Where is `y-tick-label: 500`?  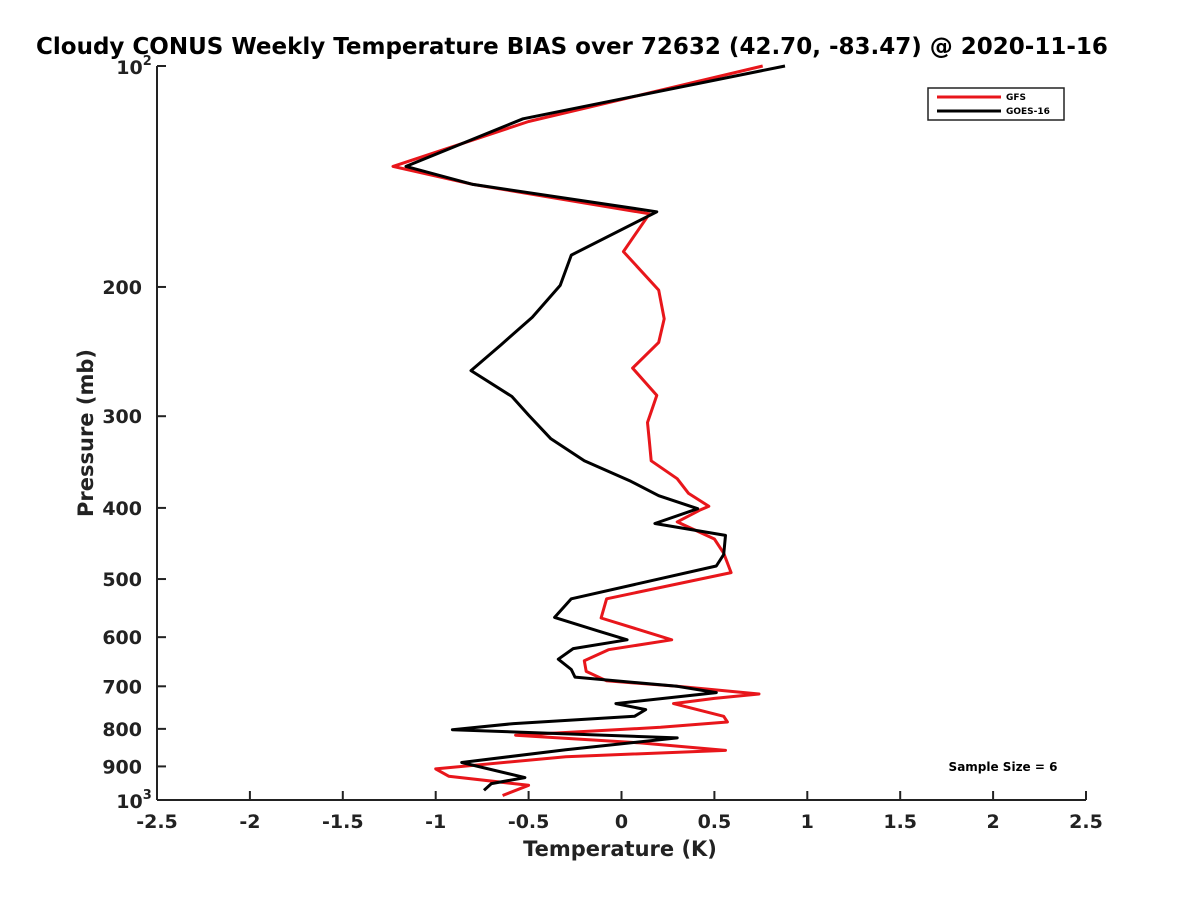
y-tick-label: 500 is located at coordinates (122, 580).